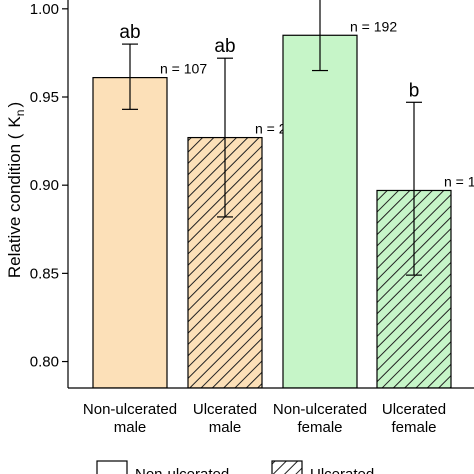  I want to click on legend-label: Non-ulcerated, so click(182, 470).